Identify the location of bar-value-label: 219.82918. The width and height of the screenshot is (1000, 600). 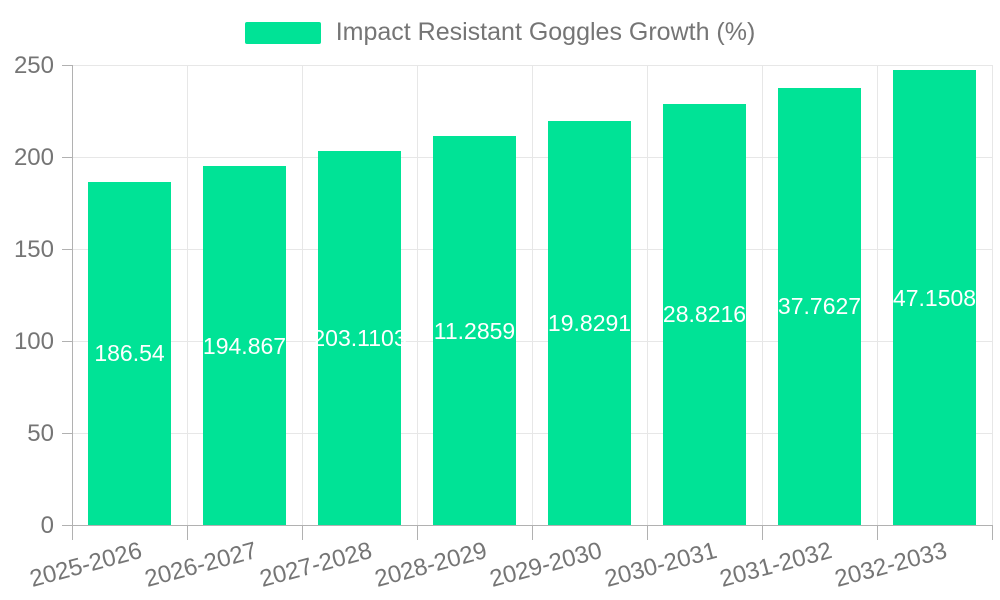
(589, 322).